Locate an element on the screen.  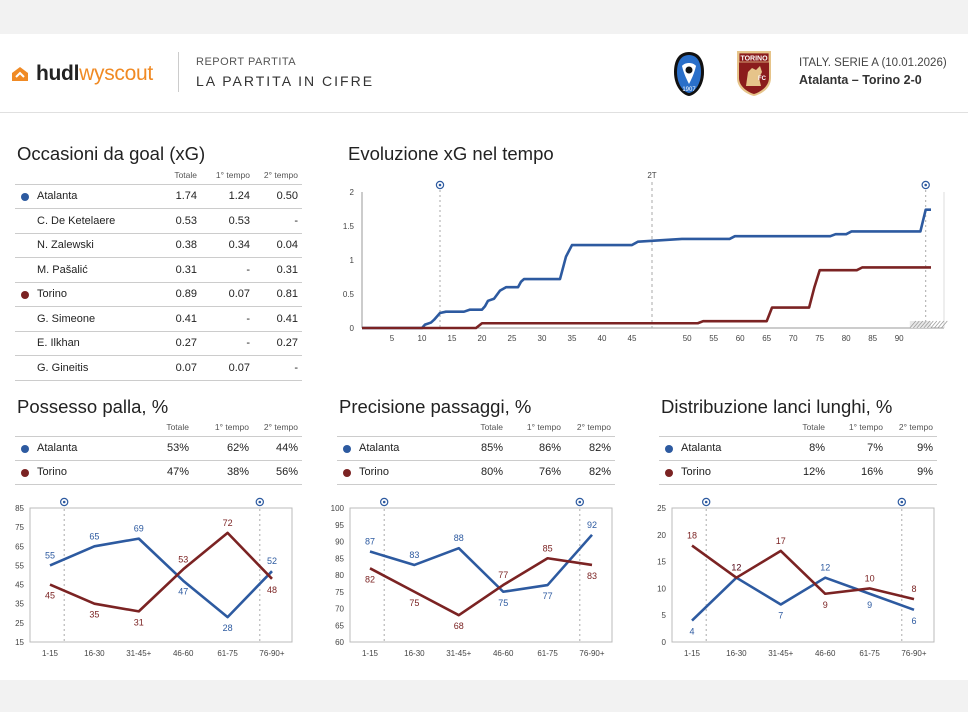
x-tick-label: 60 is located at coordinates (740, 338).